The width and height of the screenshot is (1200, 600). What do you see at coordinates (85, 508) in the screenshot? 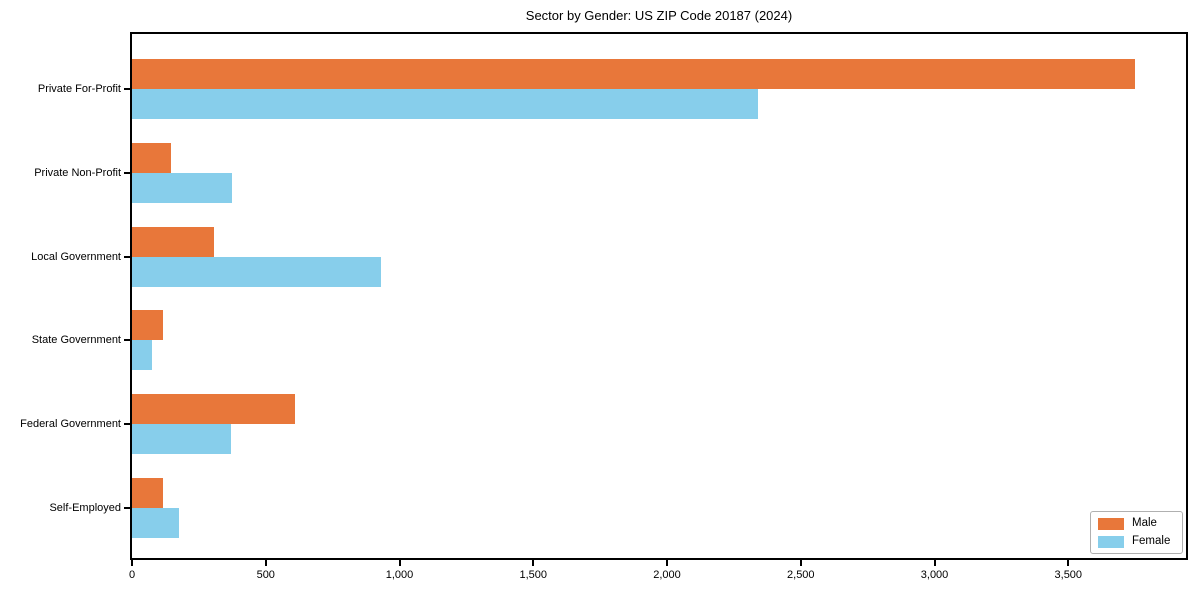
I see `y-tick-label-self-employed: Self-Employed` at bounding box center [85, 508].